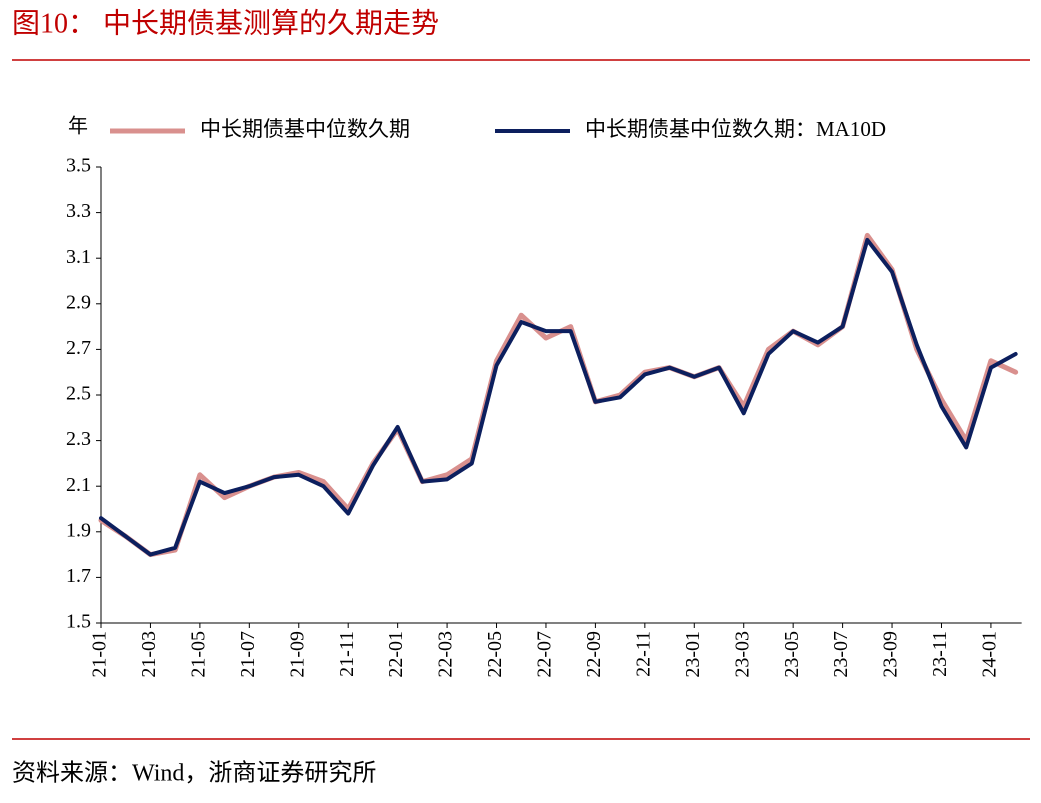  Describe the element at coordinates (78, 211) in the screenshot. I see `y-tick-label: 3.3` at that location.